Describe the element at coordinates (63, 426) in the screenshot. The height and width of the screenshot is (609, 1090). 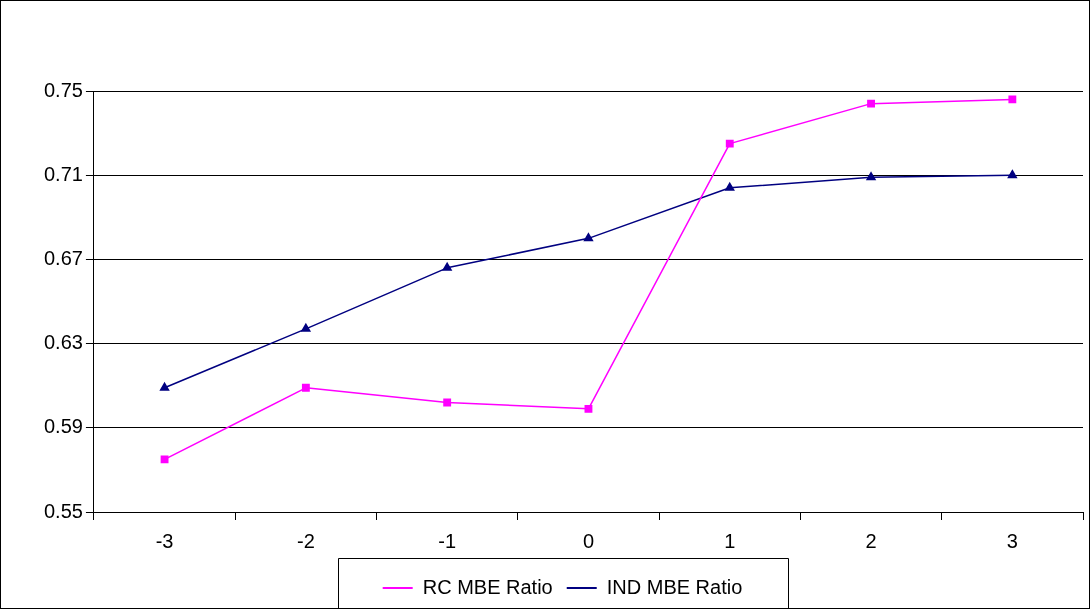
I see `y-tick-label: 0.59` at that location.